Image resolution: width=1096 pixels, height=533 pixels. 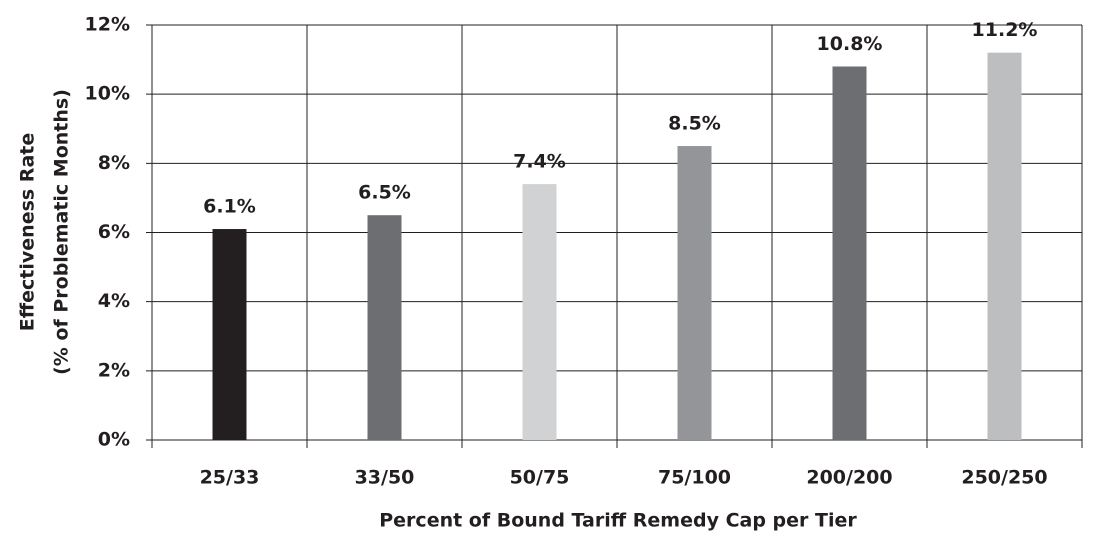 I want to click on y-tick-label: 8%, so click(x=114, y=163).